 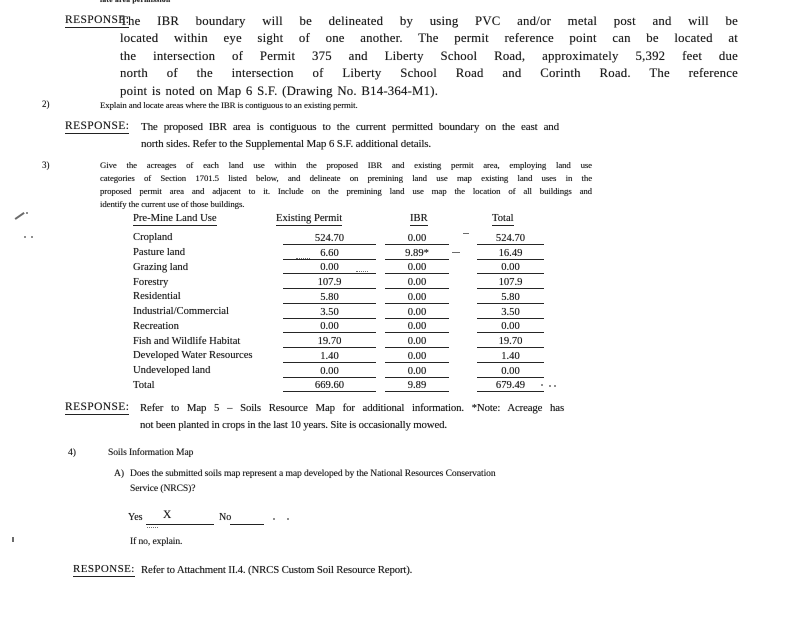 I want to click on table-row: Industrial/Commercial 3.50 0.00 3.50, so click(x=400, y=311).